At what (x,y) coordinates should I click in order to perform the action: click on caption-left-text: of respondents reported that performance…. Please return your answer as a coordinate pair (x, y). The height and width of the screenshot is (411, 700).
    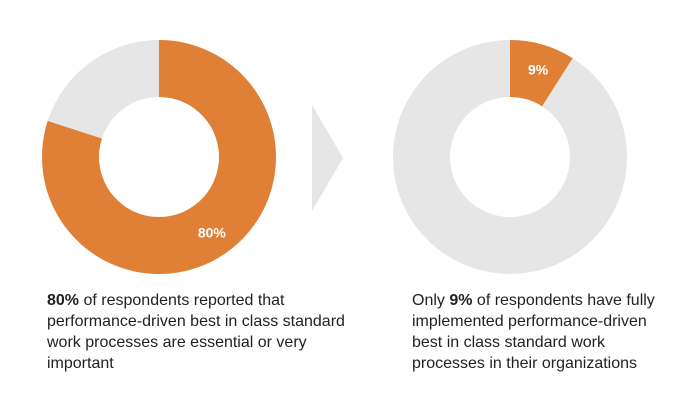
    Looking at the image, I should click on (196, 332).